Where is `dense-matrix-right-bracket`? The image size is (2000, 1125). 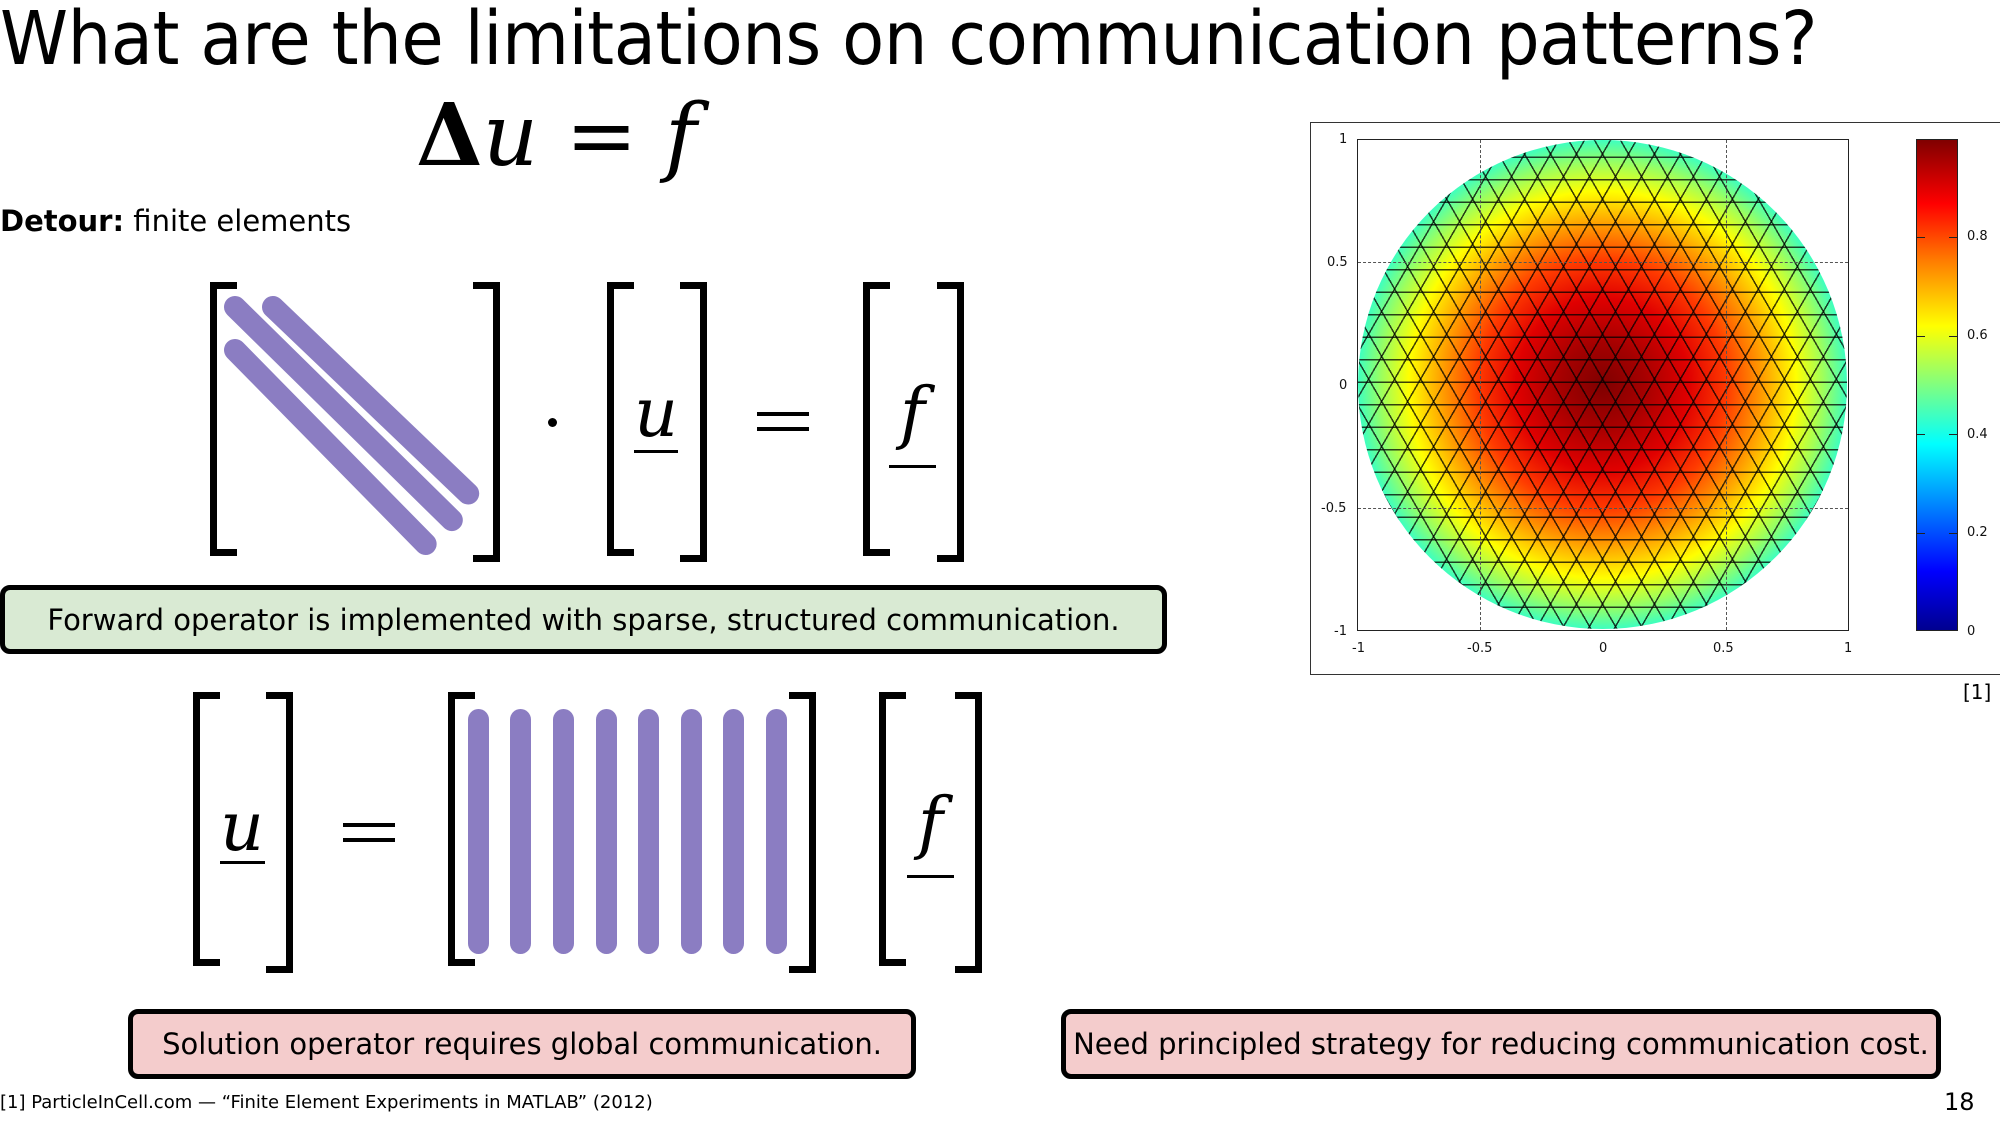 dense-matrix-right-bracket is located at coordinates (802, 832).